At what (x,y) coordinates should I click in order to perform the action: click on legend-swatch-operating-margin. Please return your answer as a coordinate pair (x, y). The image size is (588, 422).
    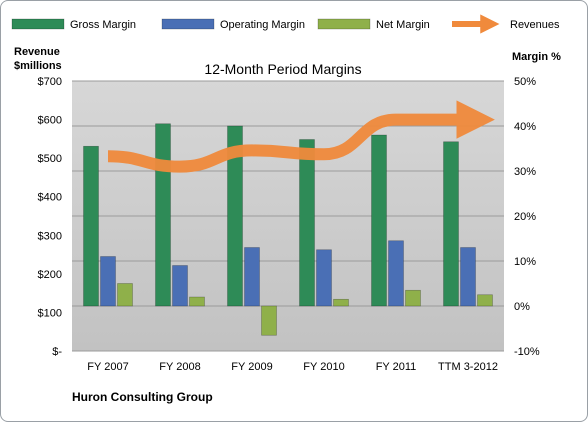
    Looking at the image, I should click on (188, 24).